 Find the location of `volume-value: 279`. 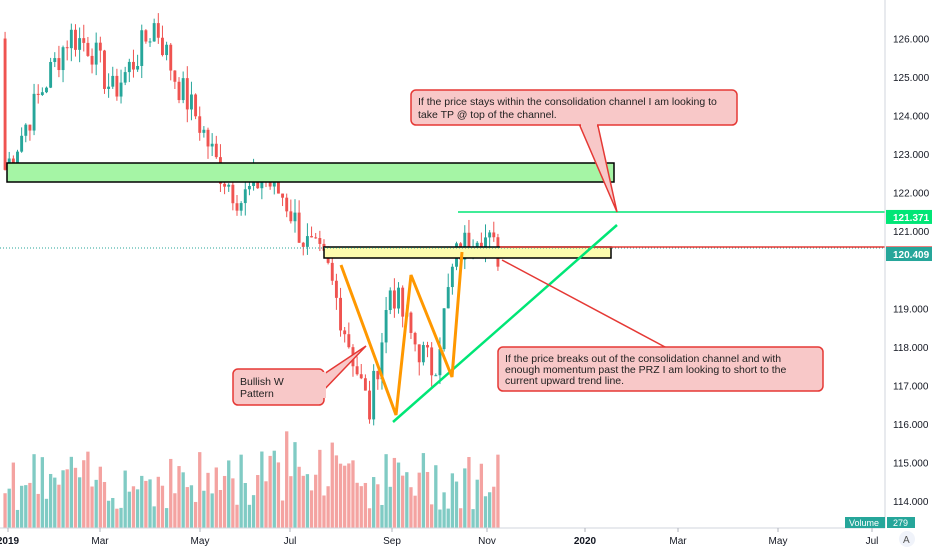

volume-value: 279 is located at coordinates (900, 523).